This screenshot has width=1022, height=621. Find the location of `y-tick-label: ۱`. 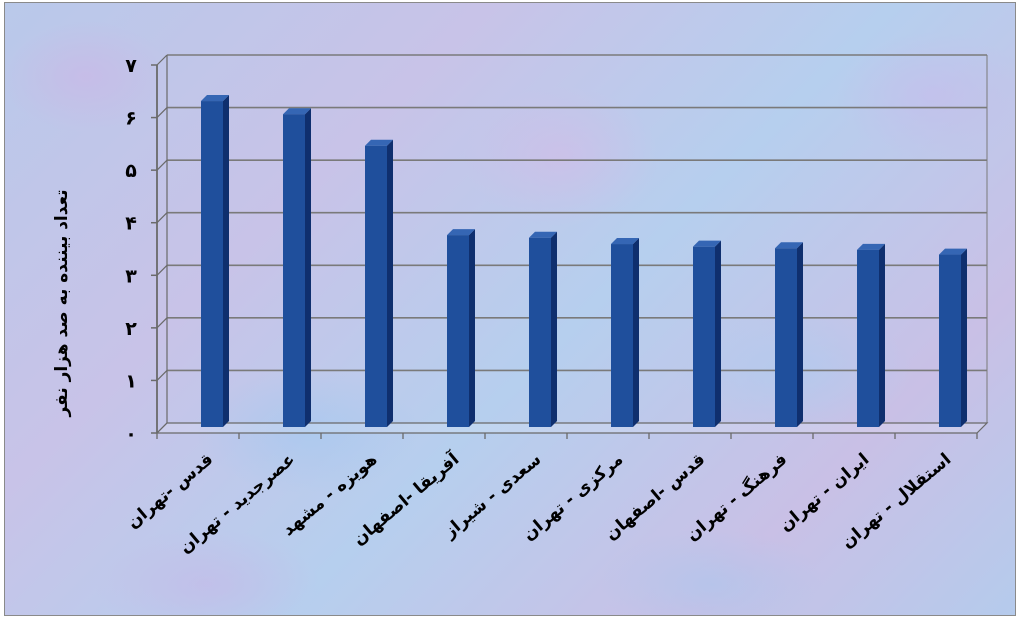

y-tick-label: ۱ is located at coordinates (131, 381).